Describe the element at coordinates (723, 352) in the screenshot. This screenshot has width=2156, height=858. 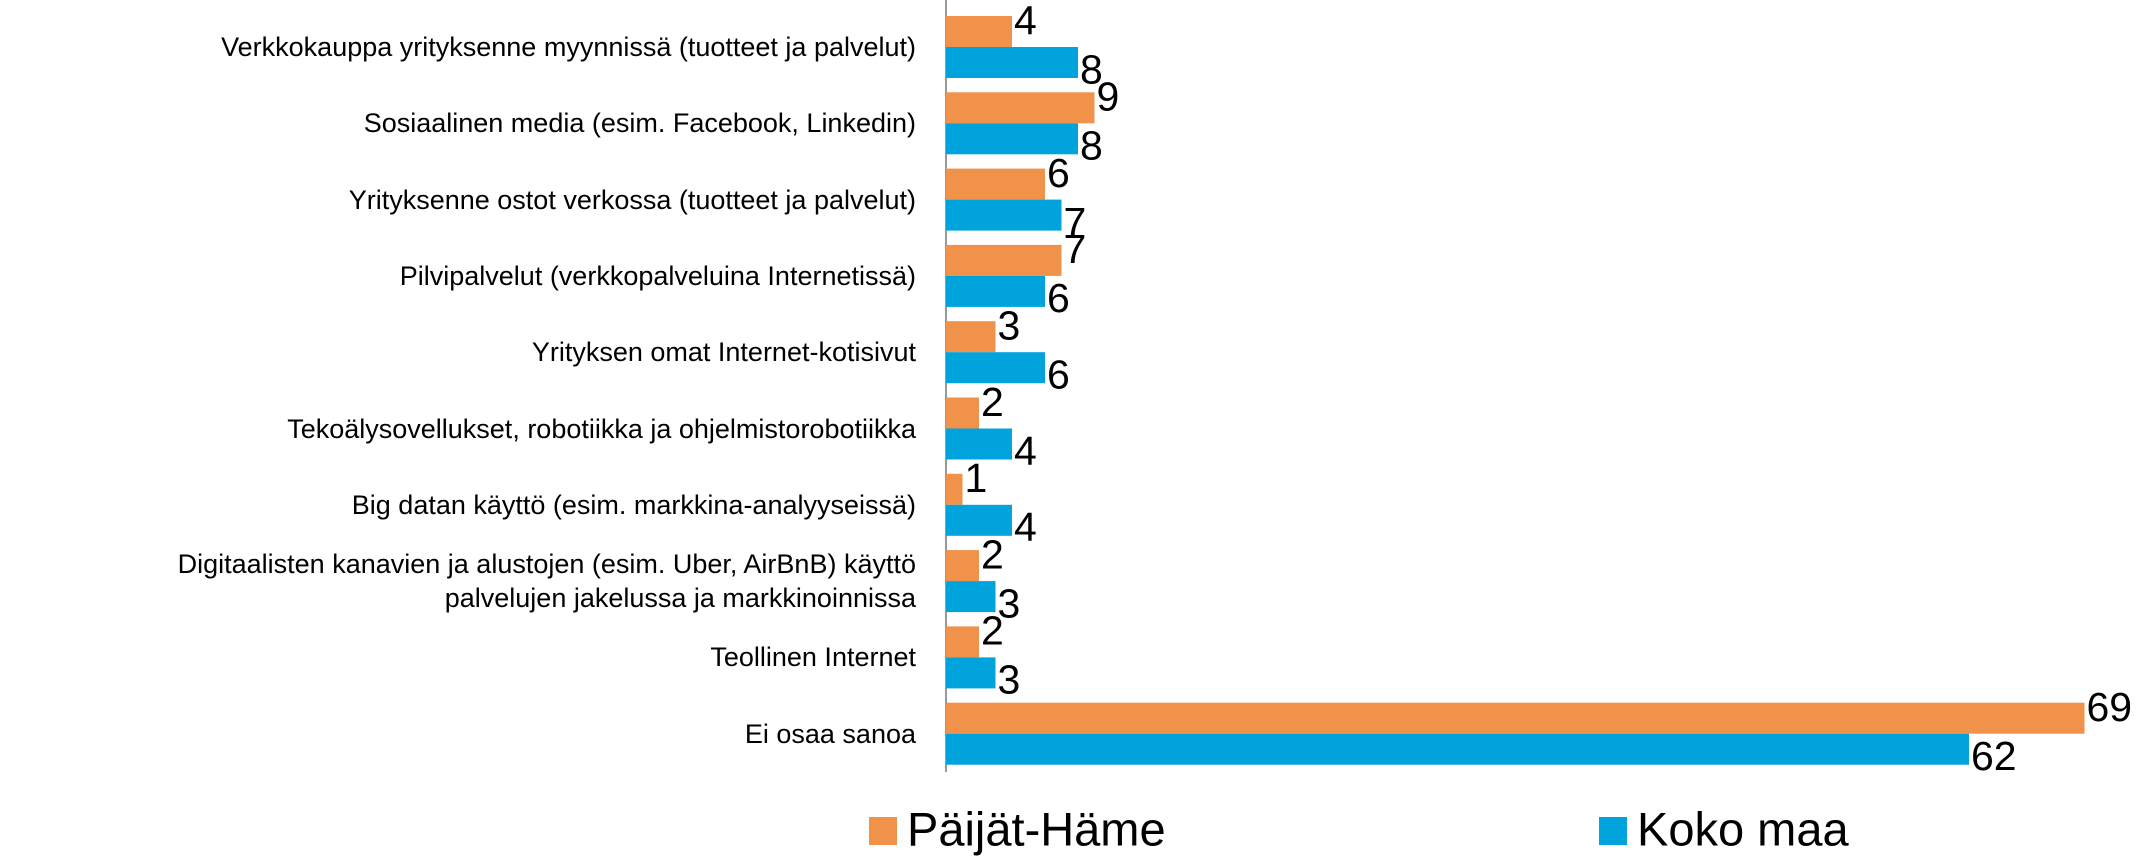
I see `category-label: Yrityksen omat Internet-kotisivut` at that location.